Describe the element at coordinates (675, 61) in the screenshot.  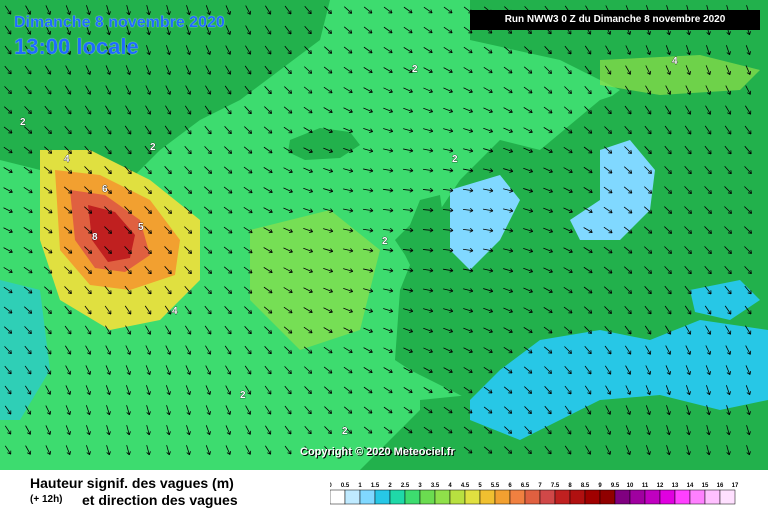
I see `contour-value-label: 4` at that location.